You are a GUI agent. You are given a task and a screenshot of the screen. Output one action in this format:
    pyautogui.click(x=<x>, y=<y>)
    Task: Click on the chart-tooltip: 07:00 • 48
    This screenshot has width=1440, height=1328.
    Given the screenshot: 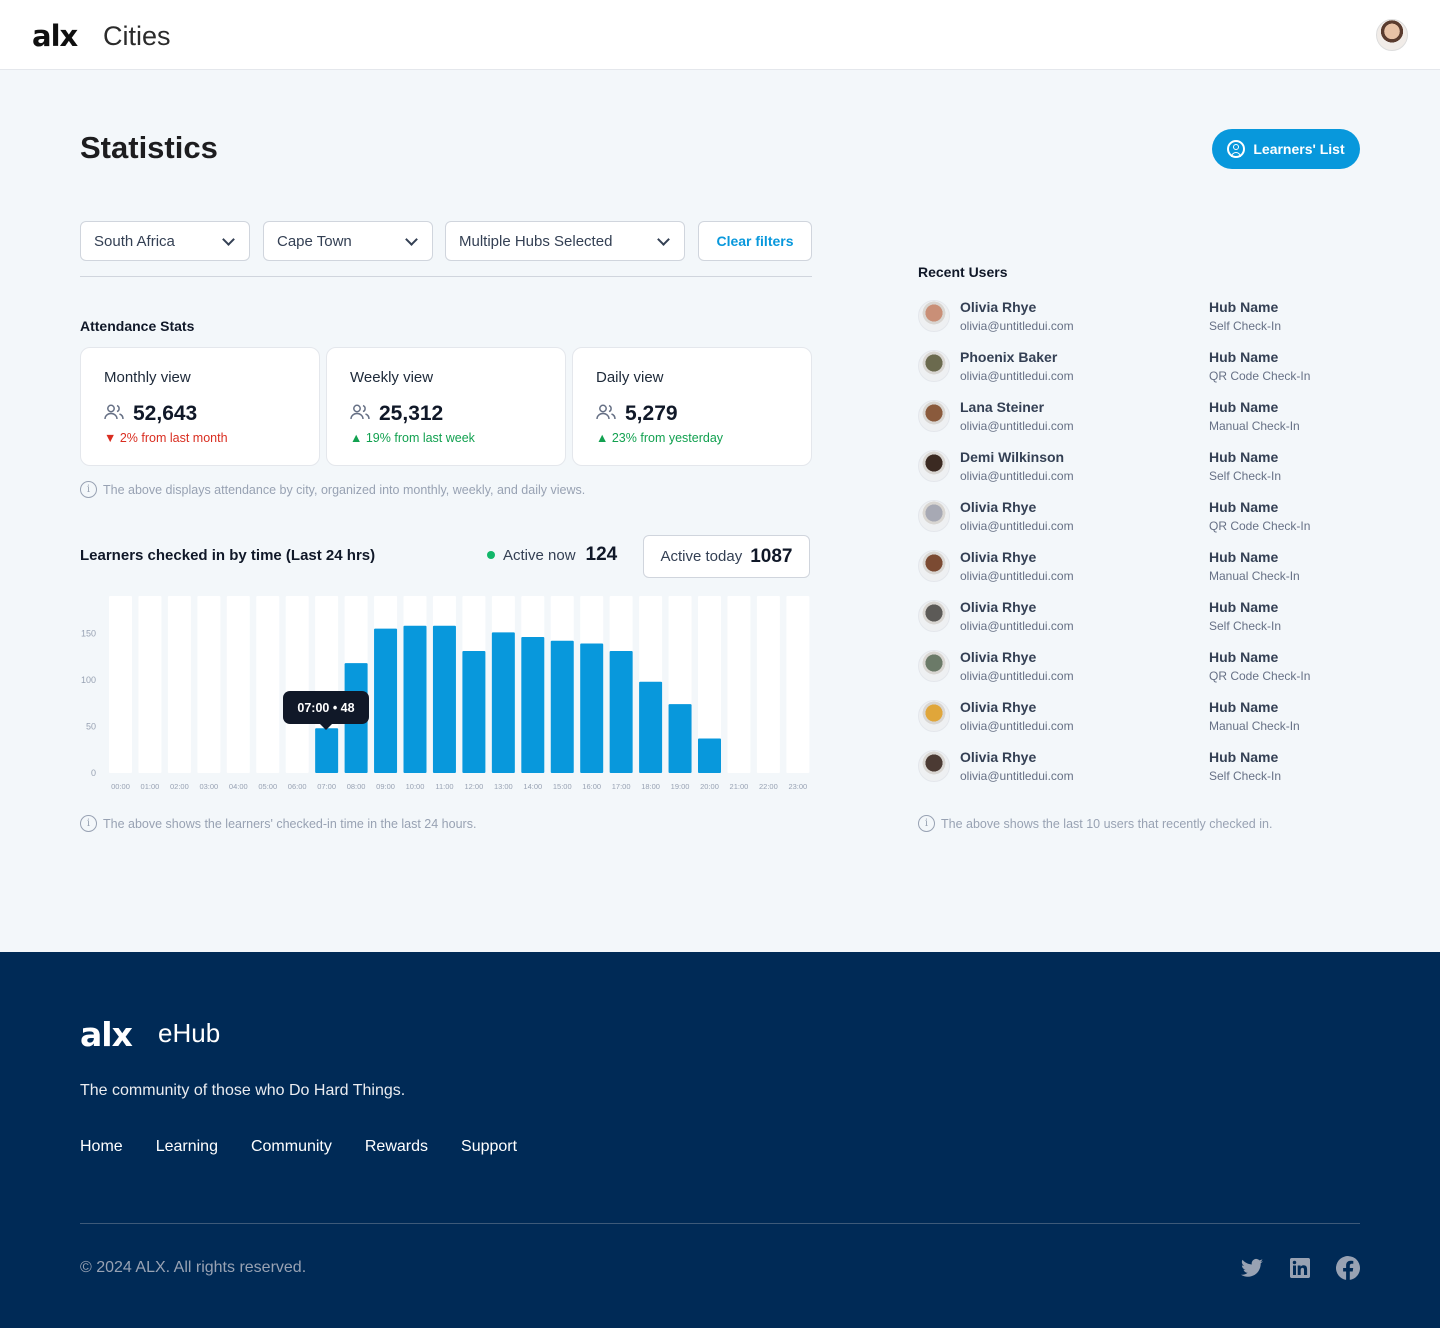 What is the action you would take?
    pyautogui.click(x=326, y=710)
    